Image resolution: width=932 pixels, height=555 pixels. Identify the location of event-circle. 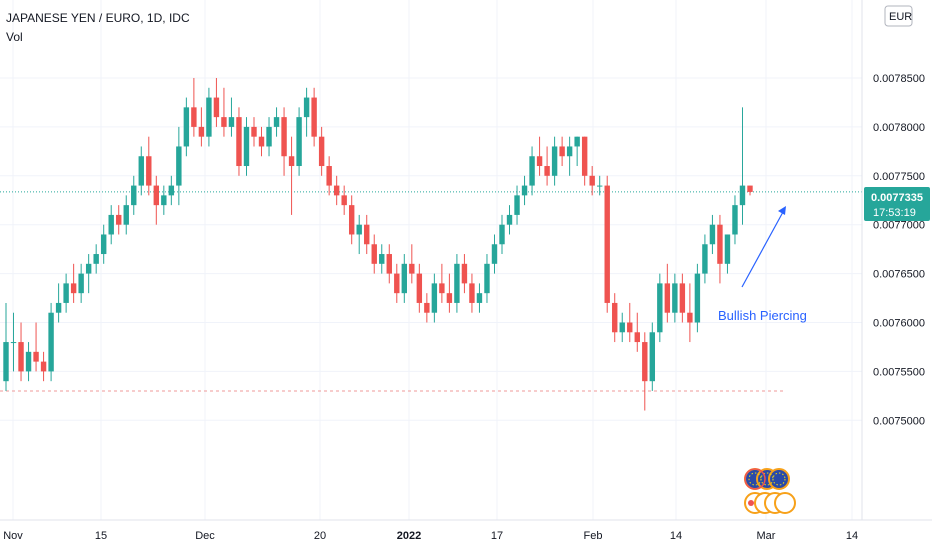
(785, 503).